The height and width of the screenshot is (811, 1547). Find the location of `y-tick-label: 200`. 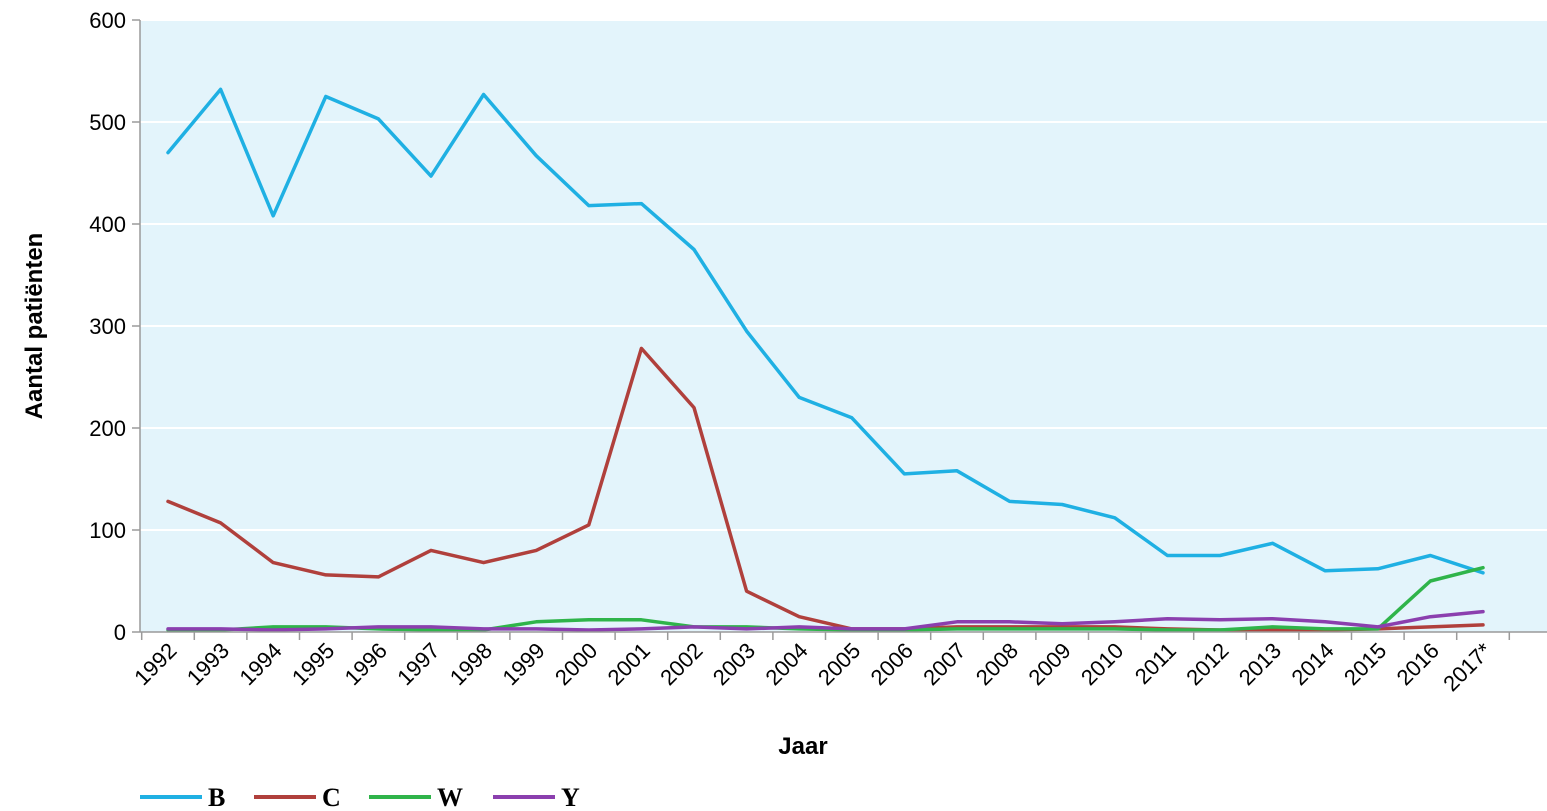

y-tick-label: 200 is located at coordinates (107, 428).